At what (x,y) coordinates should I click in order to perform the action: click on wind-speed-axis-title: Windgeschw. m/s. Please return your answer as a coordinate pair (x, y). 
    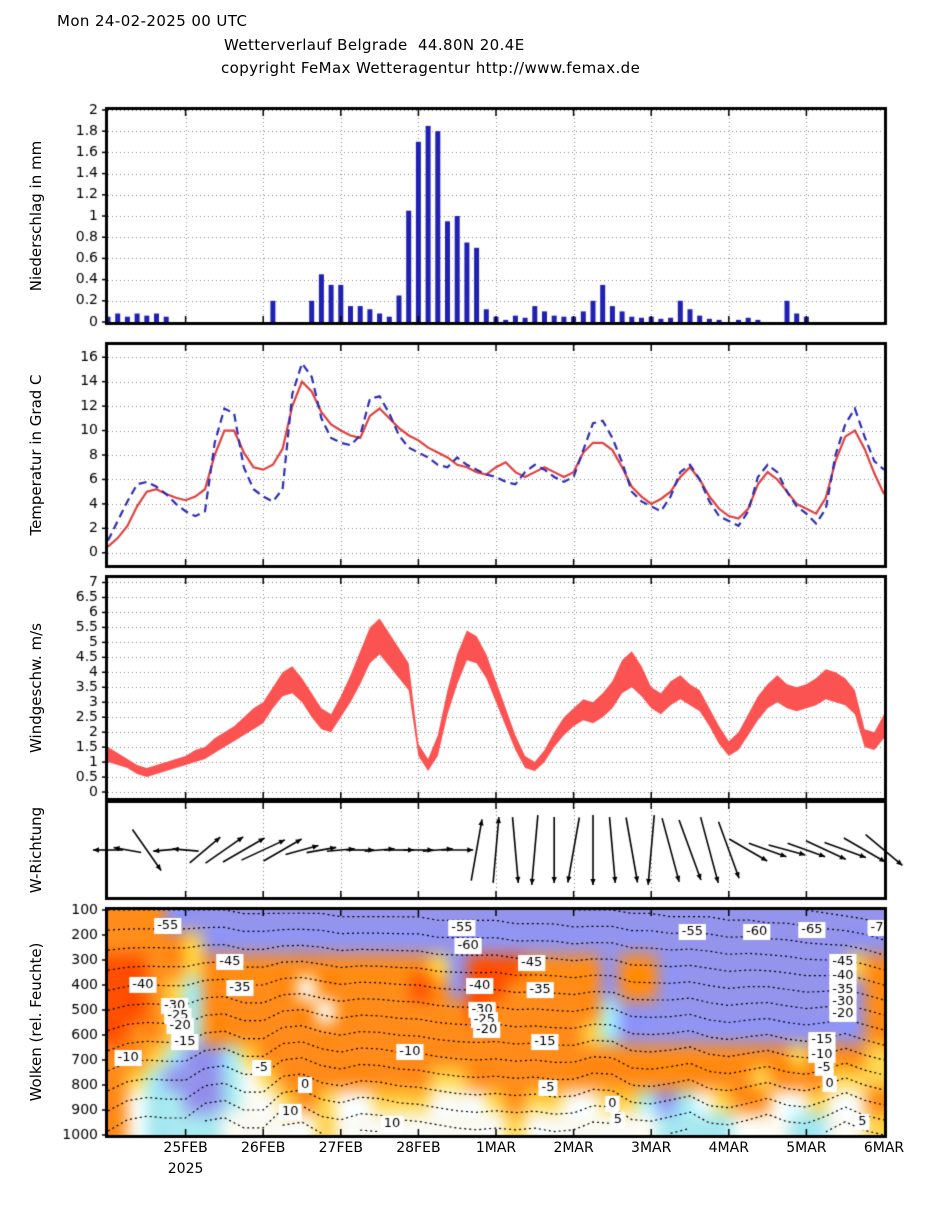
    Looking at the image, I should click on (36, 688).